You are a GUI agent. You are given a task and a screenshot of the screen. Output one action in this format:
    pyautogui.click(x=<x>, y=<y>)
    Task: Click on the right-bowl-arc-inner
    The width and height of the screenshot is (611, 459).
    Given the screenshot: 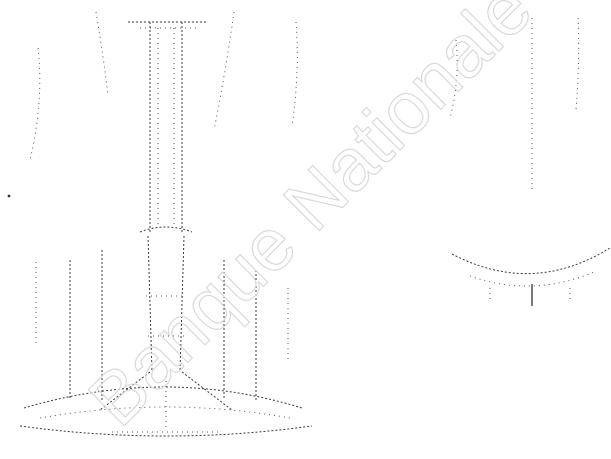 What is the action you would take?
    pyautogui.click(x=532, y=279)
    